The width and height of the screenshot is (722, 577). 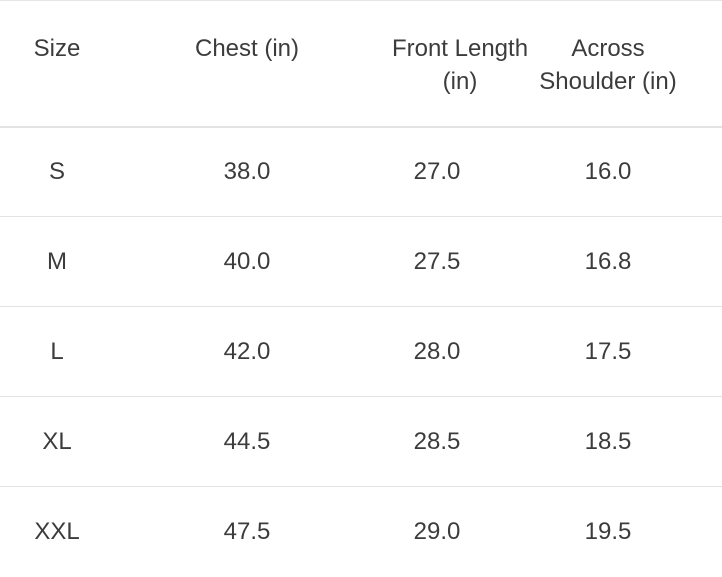 What do you see at coordinates (247, 261) in the screenshot?
I see `cell-chest: 40.0` at bounding box center [247, 261].